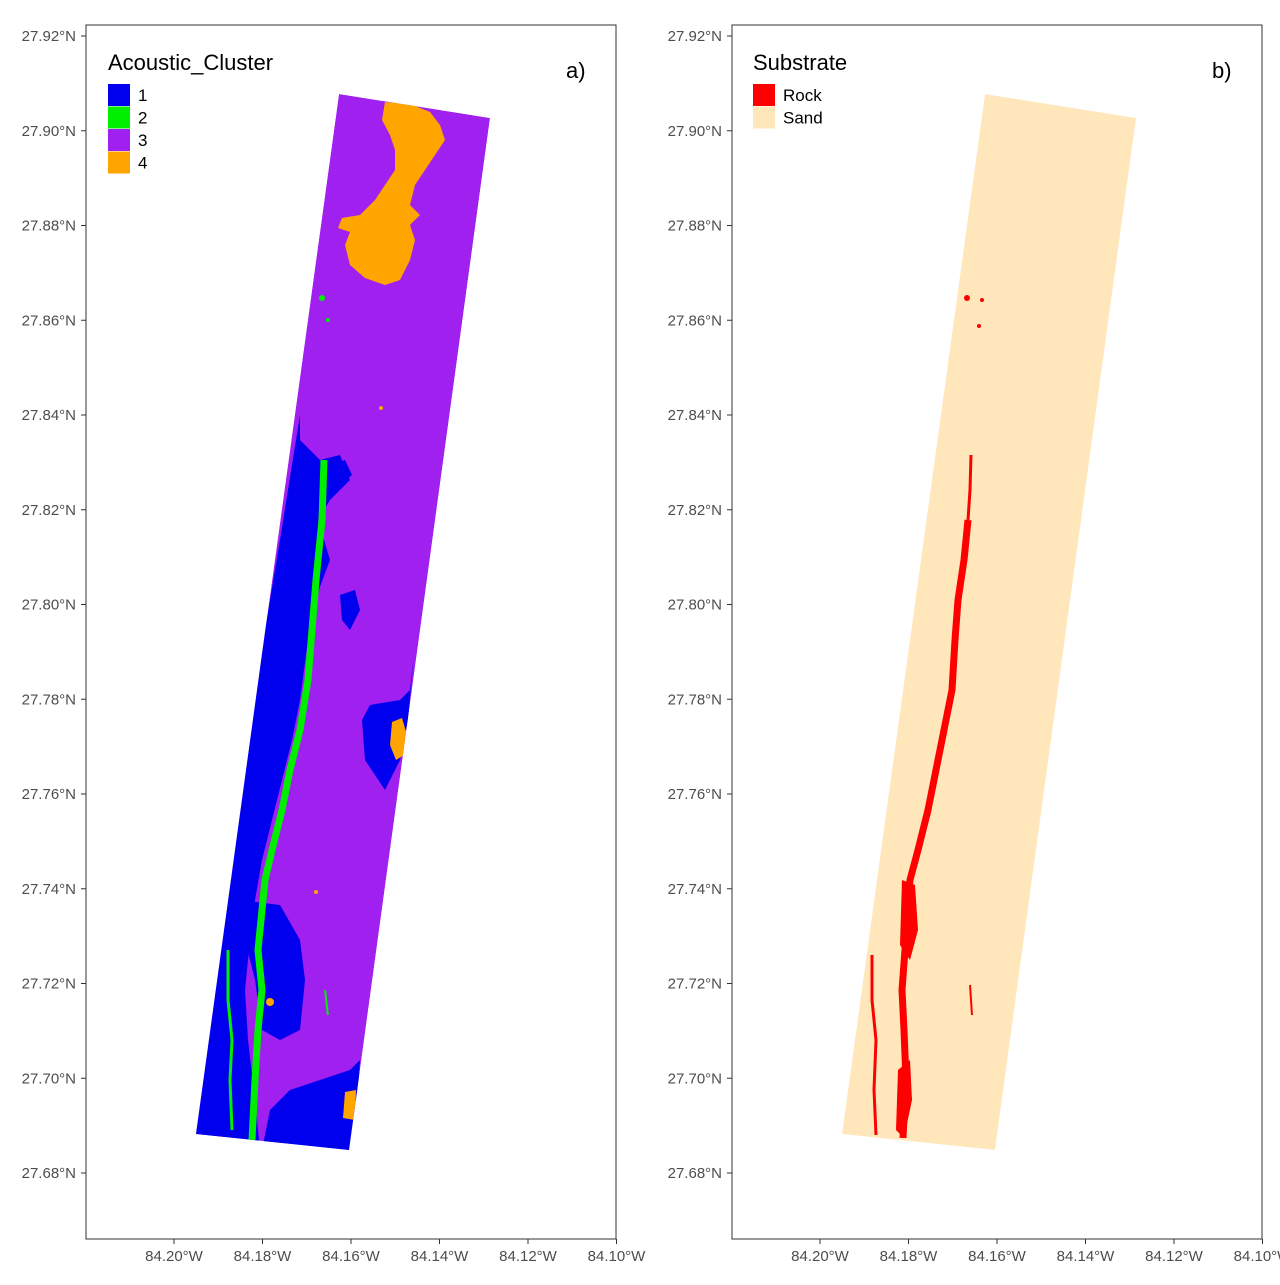 This screenshot has width=1280, height=1285. I want to click on legend-a: Acoustic_Cluster 1 2 3 4, so click(190, 112).